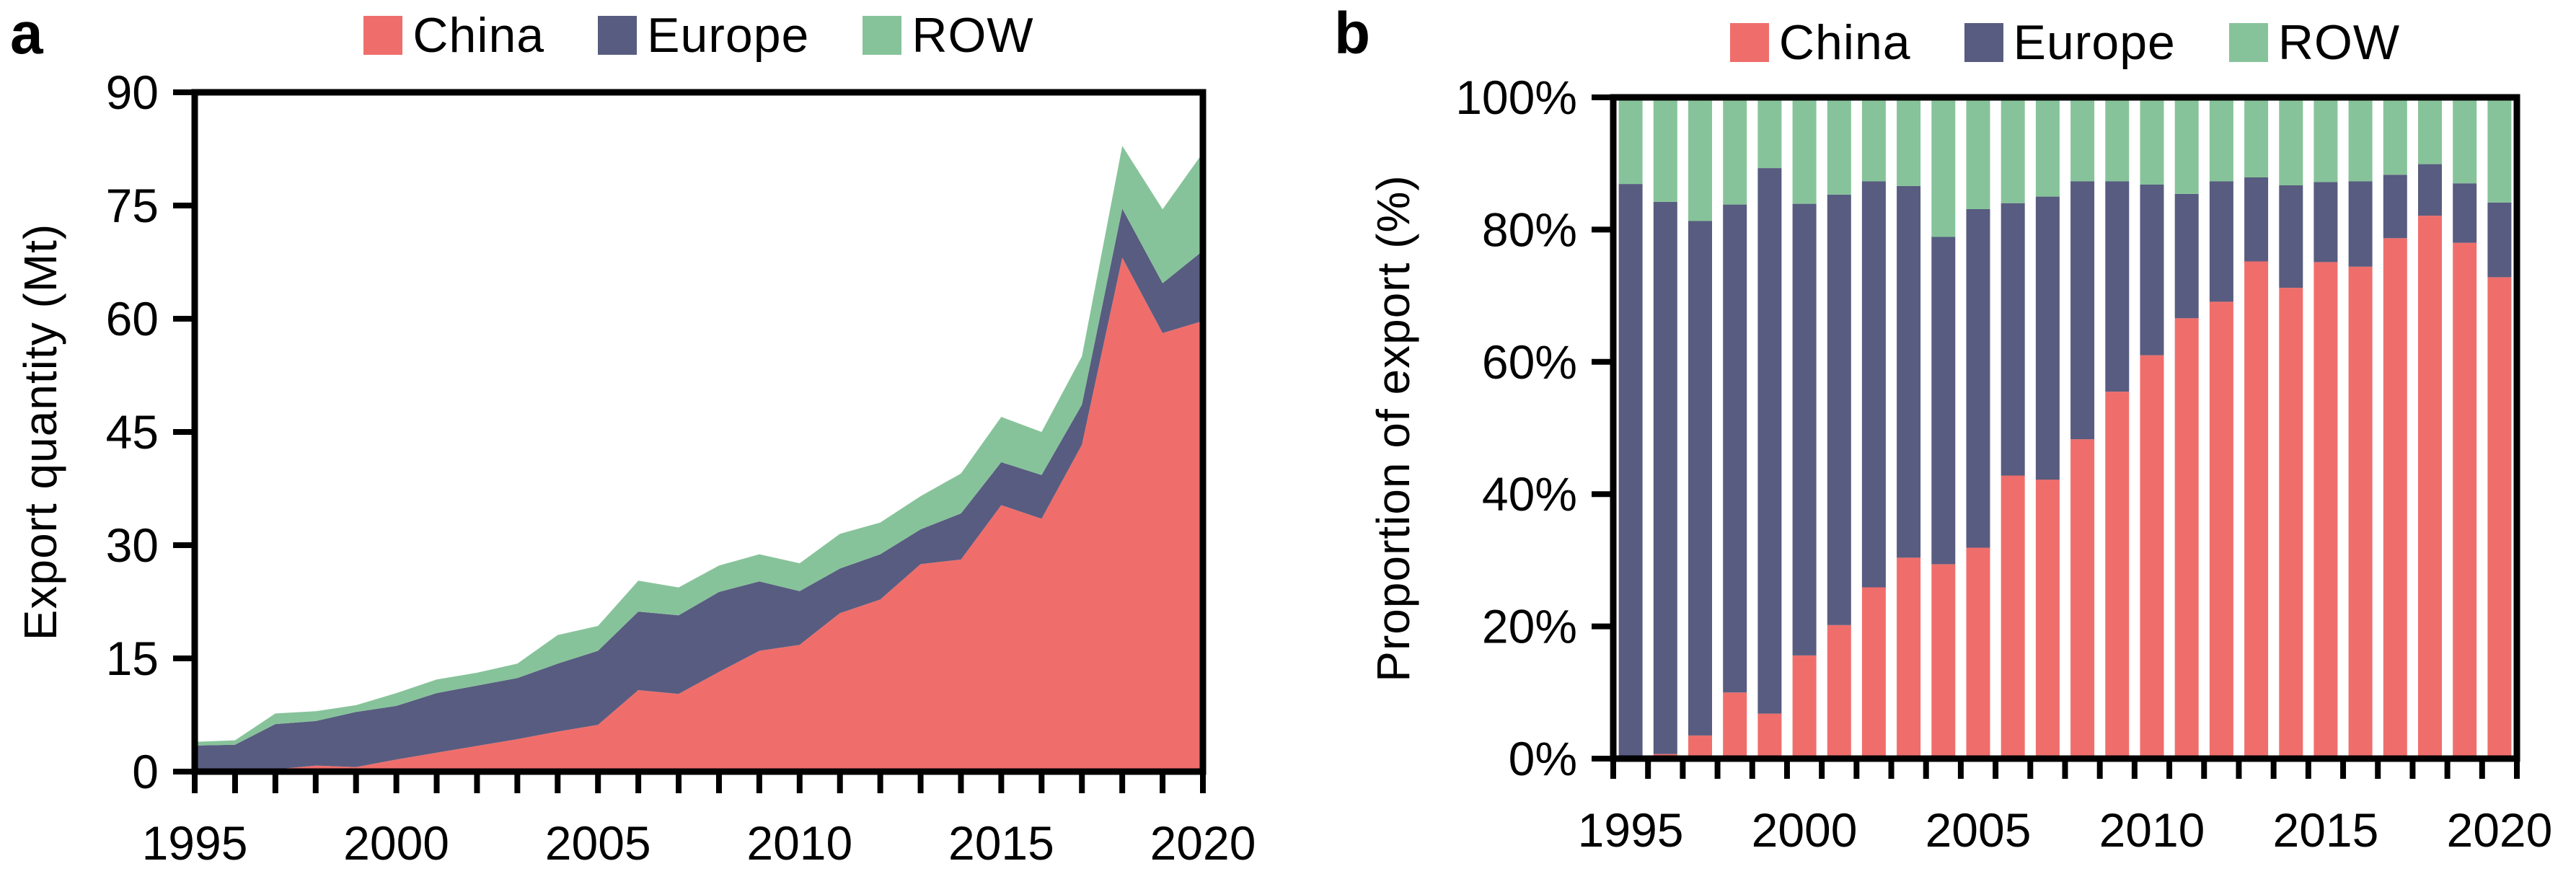 This screenshot has width=2576, height=874. Describe the element at coordinates (1735, 151) in the screenshot. I see `bar-1998-row` at that location.